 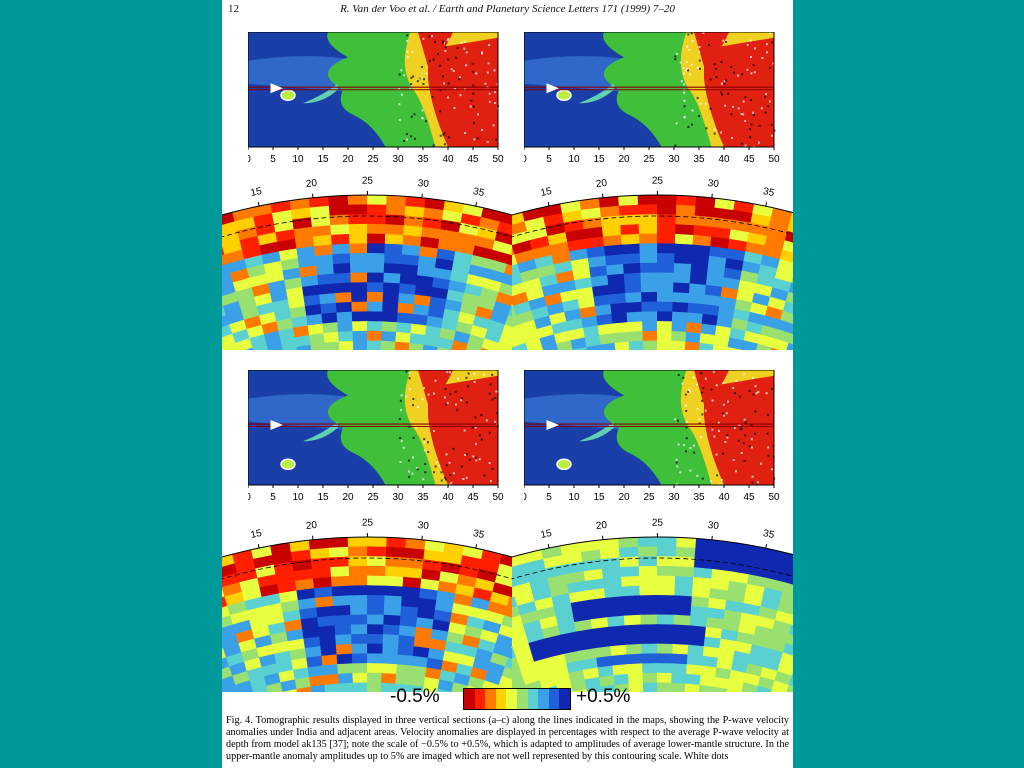 What do you see at coordinates (588, 635) in the screenshot?
I see `section-panel-d: 05101520253035404550d` at bounding box center [588, 635].